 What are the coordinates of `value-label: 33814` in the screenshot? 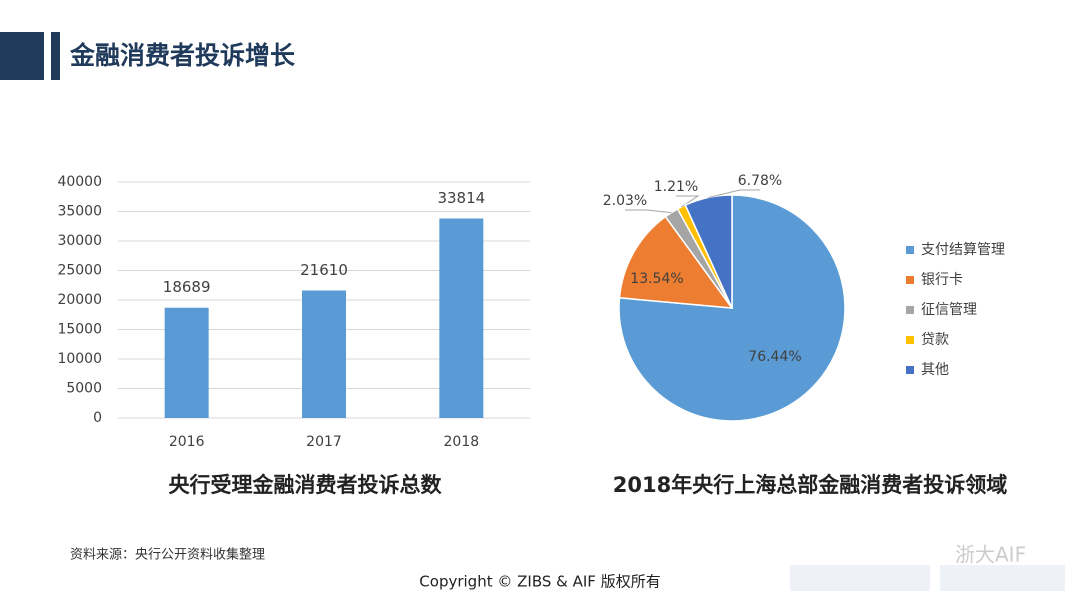 It's located at (461, 198).